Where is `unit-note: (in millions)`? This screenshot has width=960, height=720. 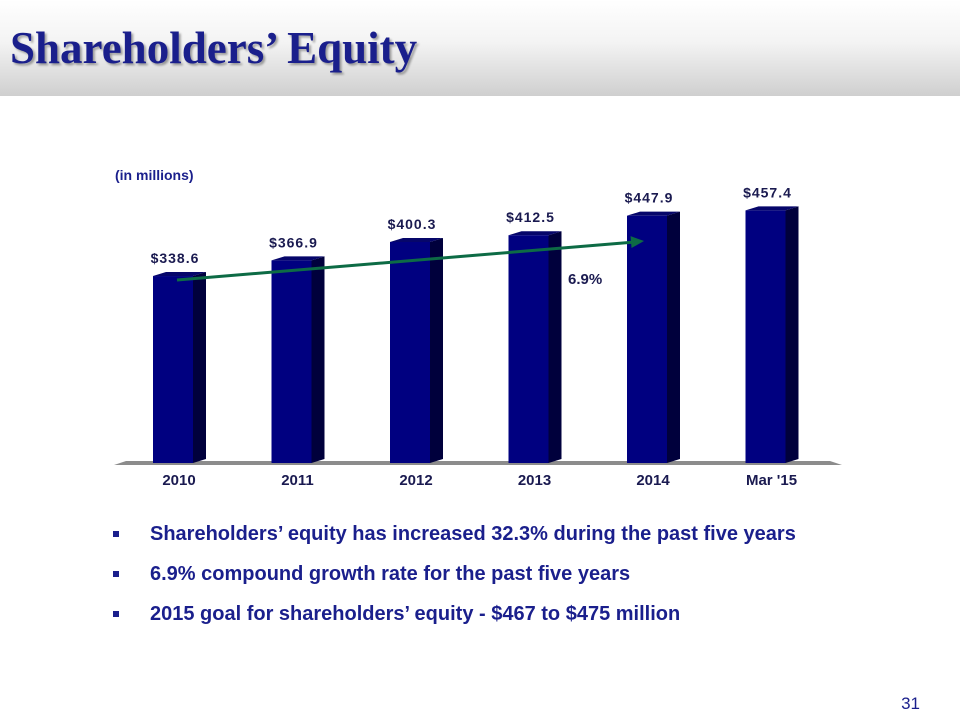
unit-note: (in millions) is located at coordinates (154, 175).